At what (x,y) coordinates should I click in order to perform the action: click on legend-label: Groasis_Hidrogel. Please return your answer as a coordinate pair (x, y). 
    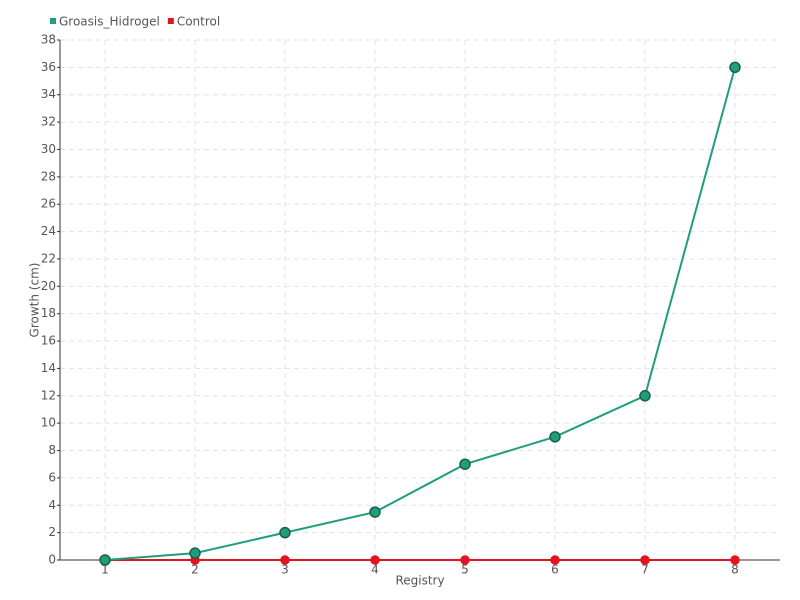
    Looking at the image, I should click on (109, 22).